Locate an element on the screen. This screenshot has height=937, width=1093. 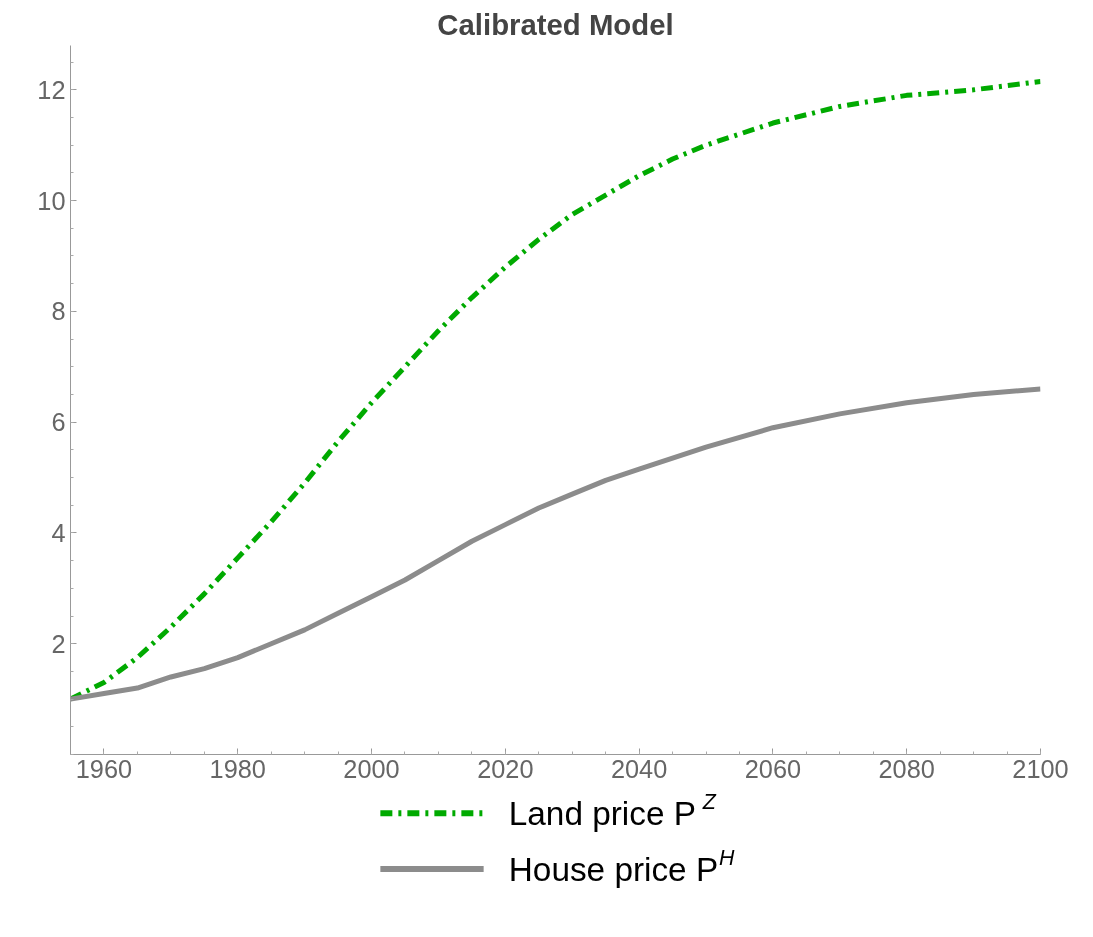
x-tick-label: 1980 is located at coordinates (237, 768).